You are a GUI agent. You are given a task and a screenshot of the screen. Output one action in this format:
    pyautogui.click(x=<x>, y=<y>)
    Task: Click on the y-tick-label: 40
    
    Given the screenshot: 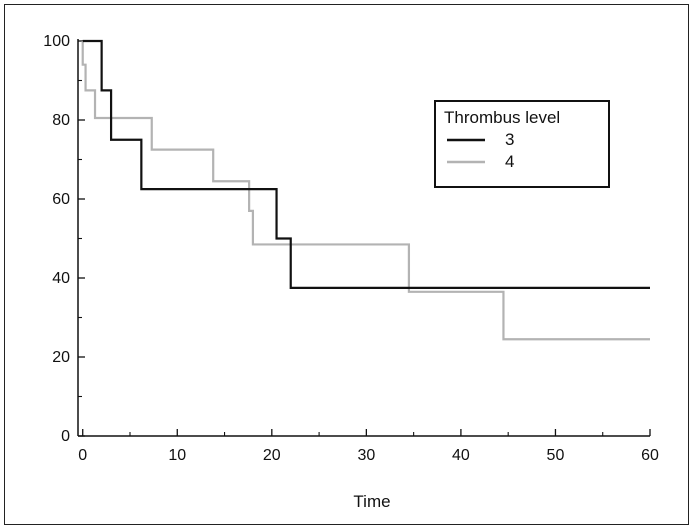 What is the action you would take?
    pyautogui.click(x=61, y=278)
    